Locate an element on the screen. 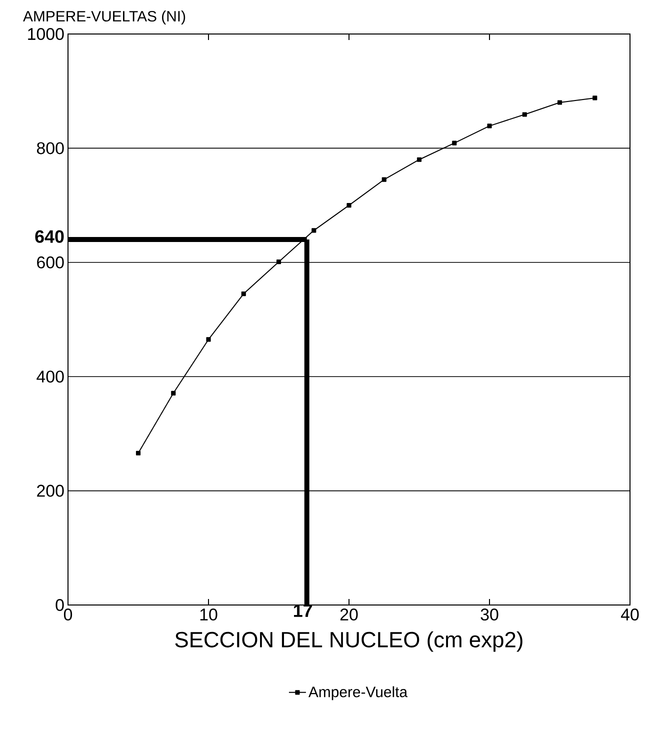 Image resolution: width=646 pixels, height=736 pixels. y-tick-label: 200 is located at coordinates (50, 490).